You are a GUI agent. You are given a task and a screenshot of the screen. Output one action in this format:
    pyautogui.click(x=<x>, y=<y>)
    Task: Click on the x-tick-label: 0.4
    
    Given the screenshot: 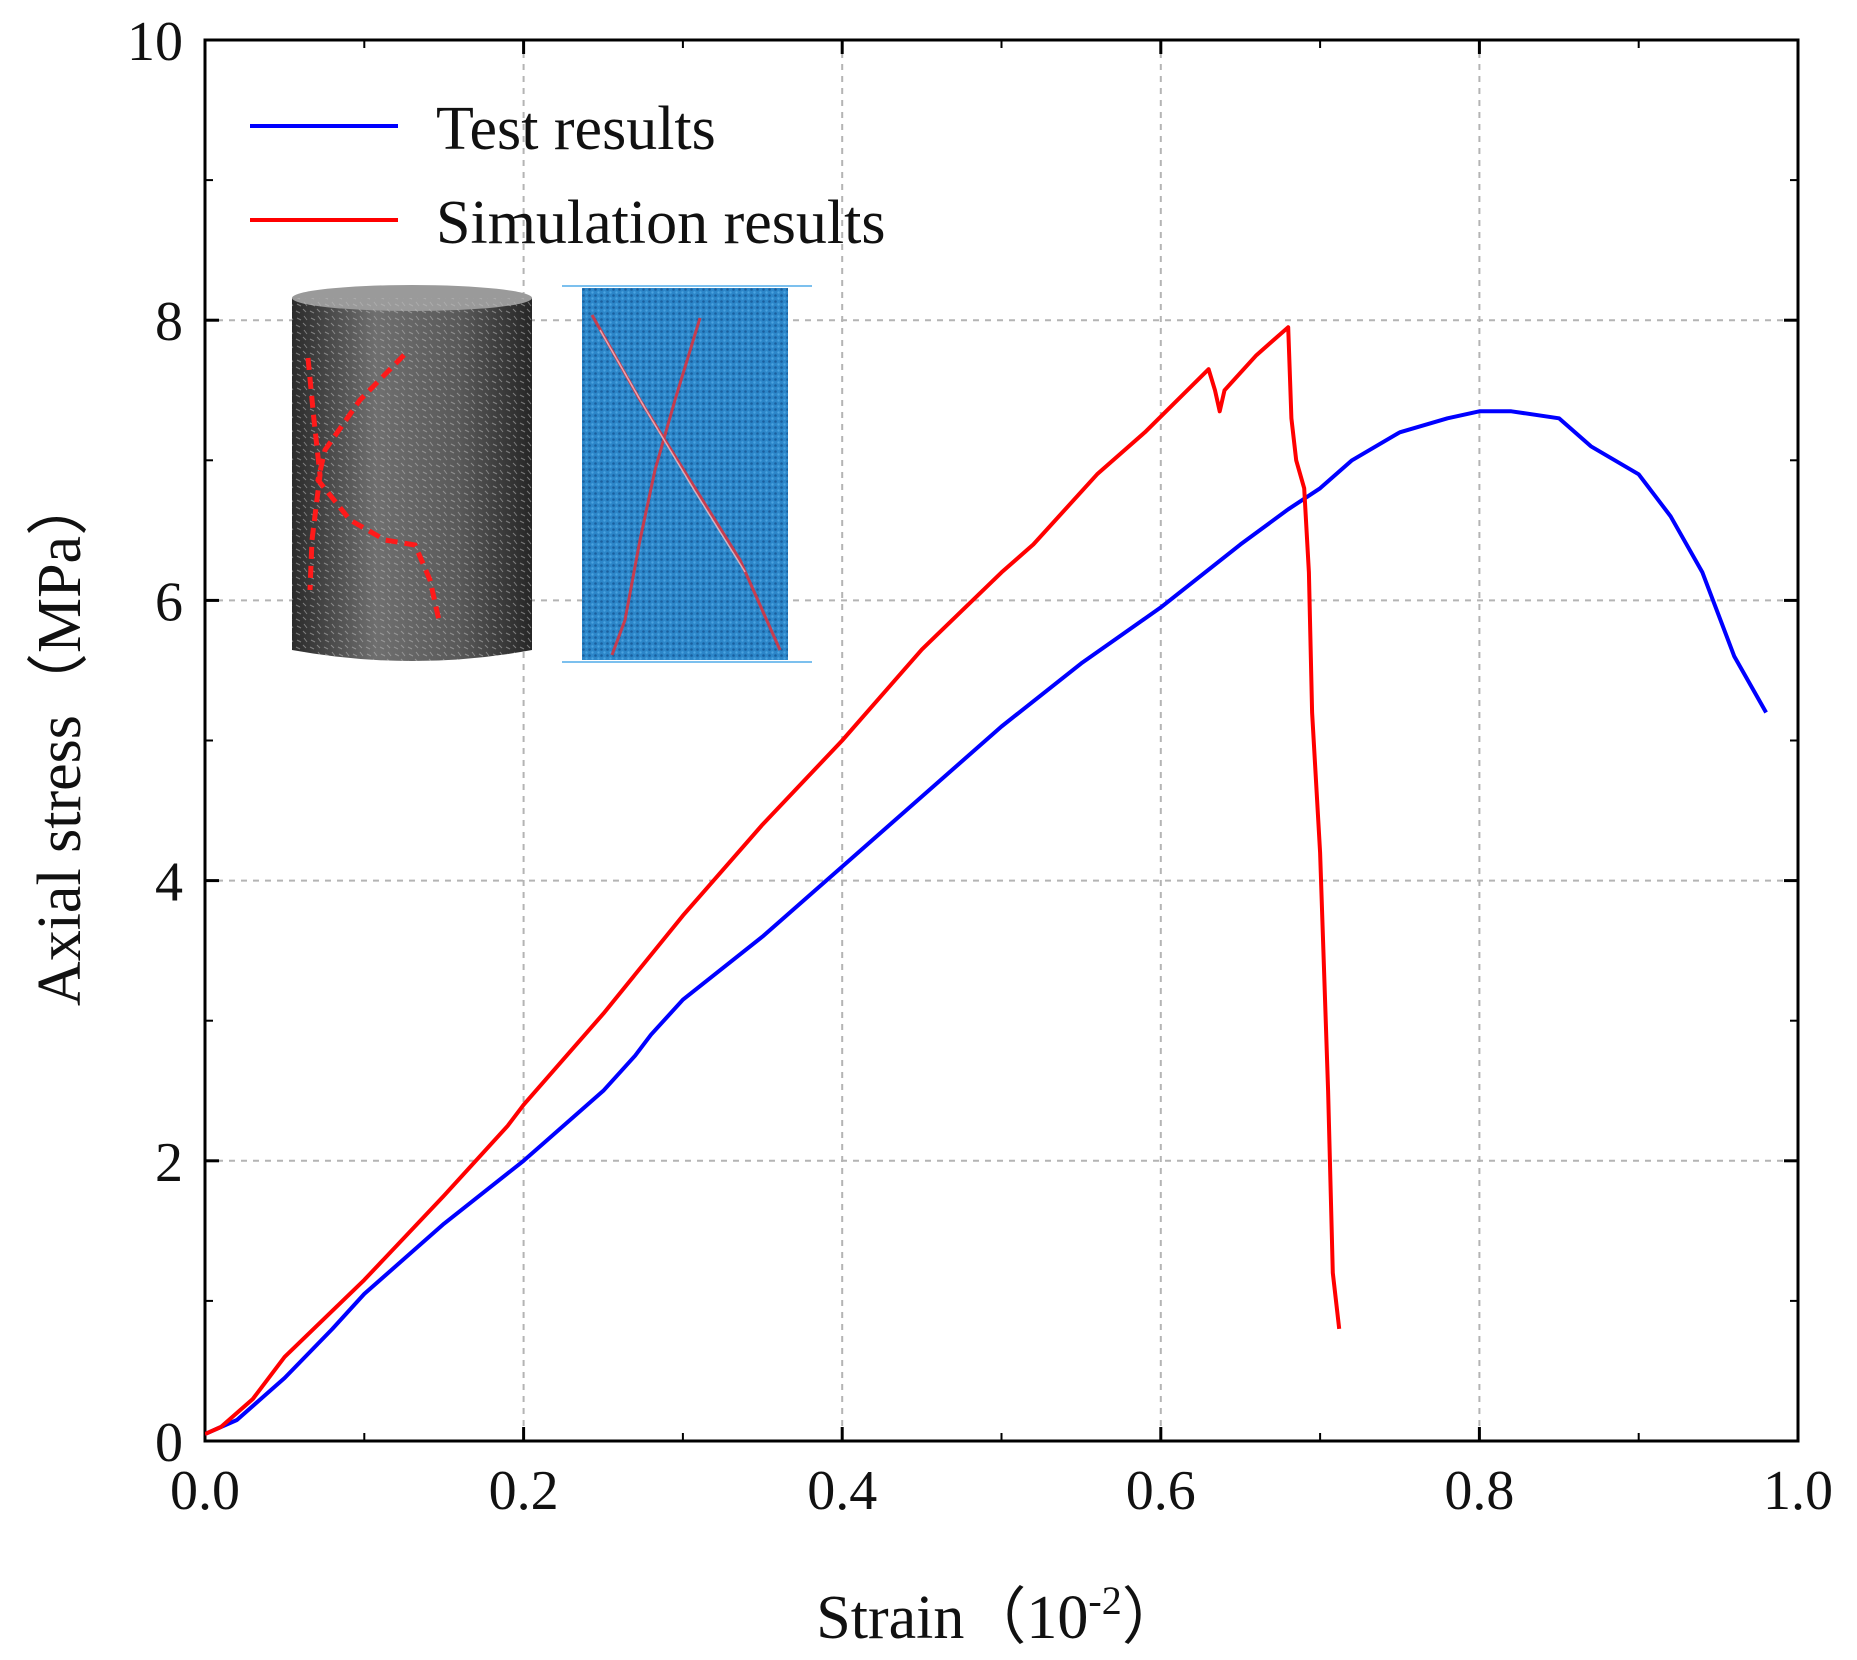 What is the action you would take?
    pyautogui.click(x=842, y=1491)
    